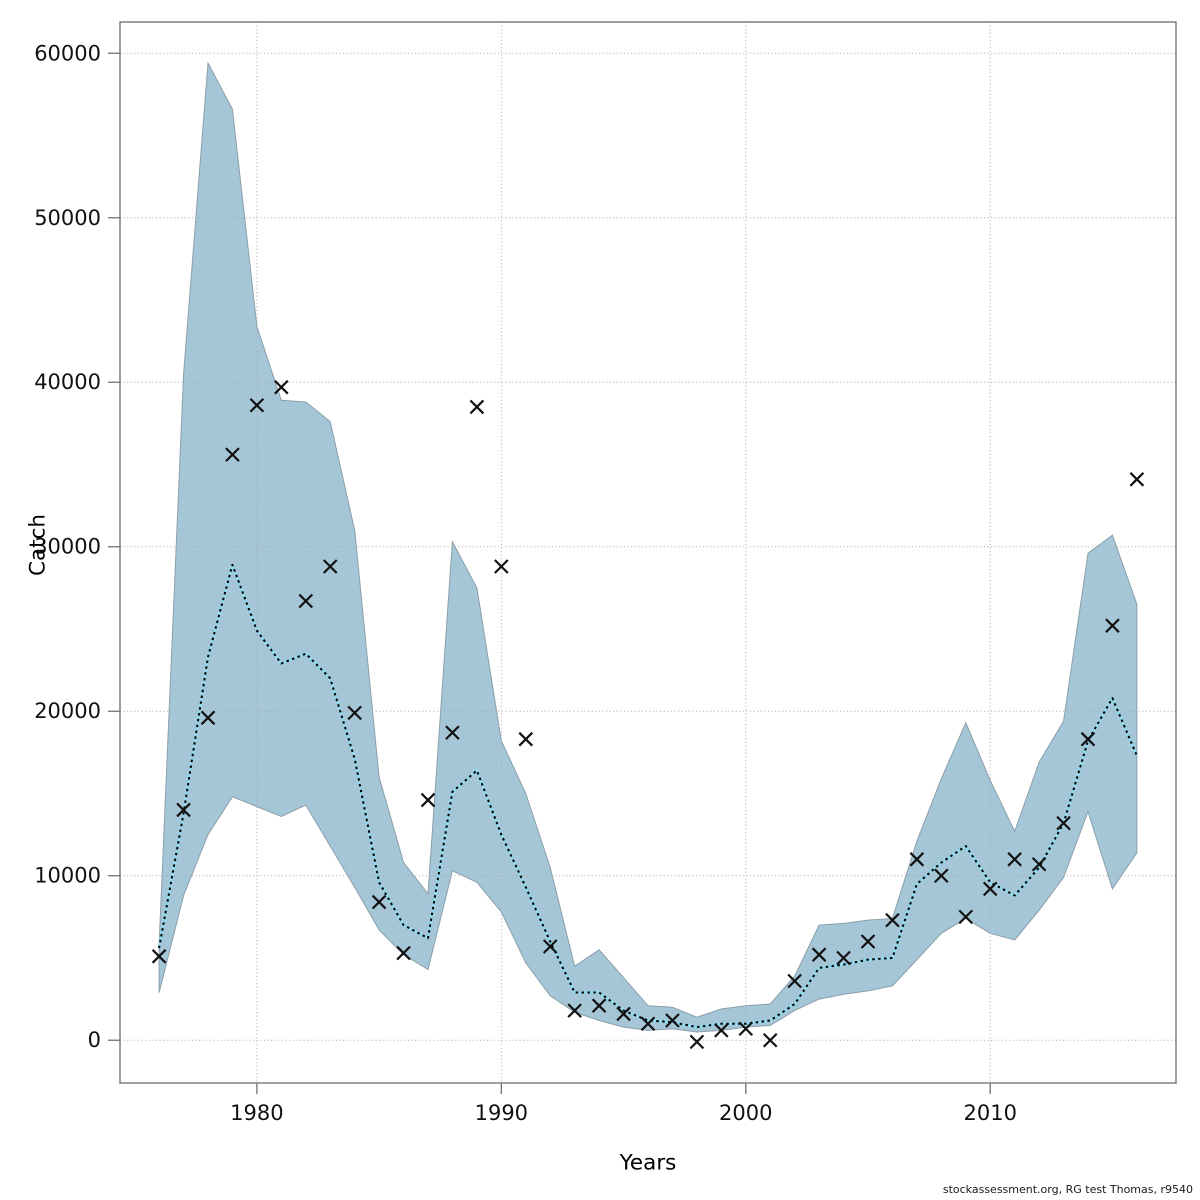 The height and width of the screenshot is (1200, 1200). Describe the element at coordinates (208, 718) in the screenshot. I see `observed-catch-marker-1978` at that location.